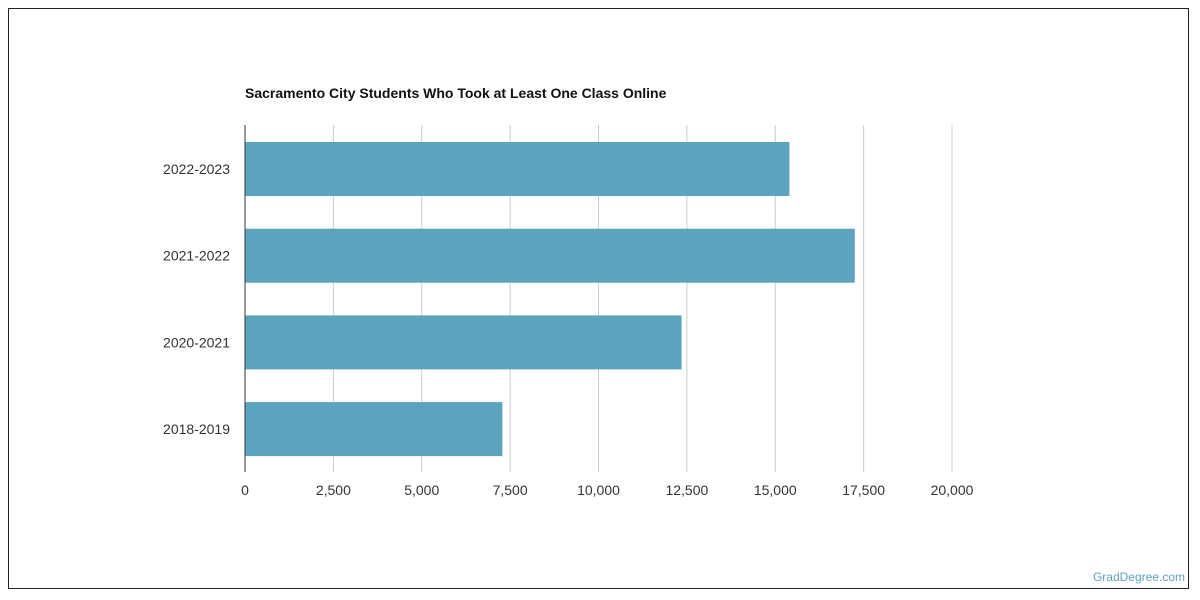 Image resolution: width=1200 pixels, height=600 pixels. Describe the element at coordinates (245, 490) in the screenshot. I see `x-tick-label: 0` at that location.